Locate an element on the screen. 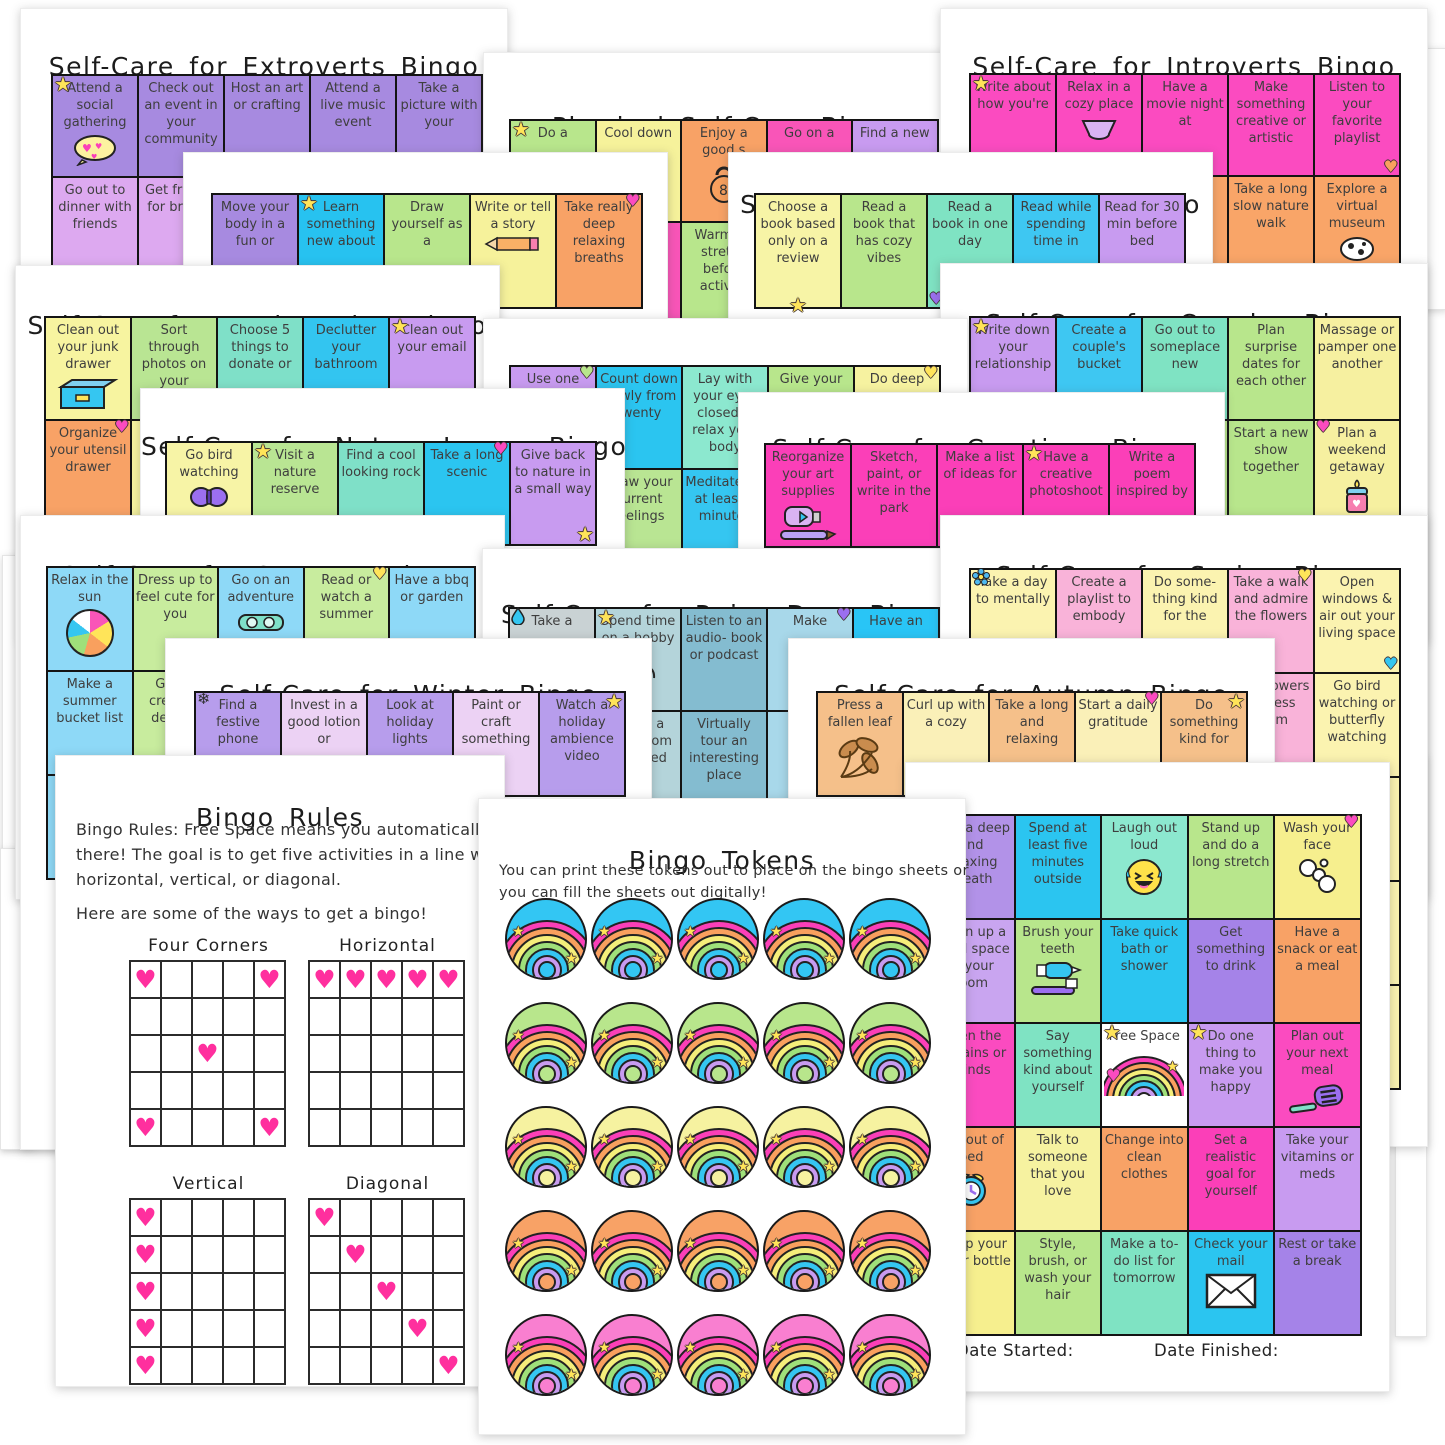 The width and height of the screenshot is (1445, 1445). bingo-cell: Set a realistic goal for yourself is located at coordinates (1231, 1180).